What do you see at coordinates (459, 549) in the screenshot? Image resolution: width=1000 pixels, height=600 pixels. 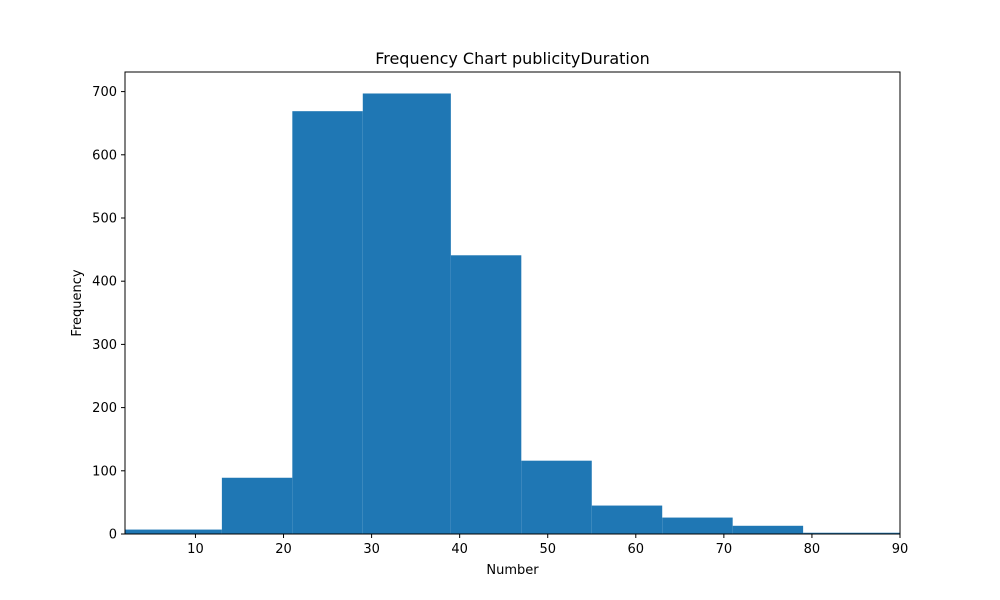 I see `x-tick-label: 40` at bounding box center [459, 549].